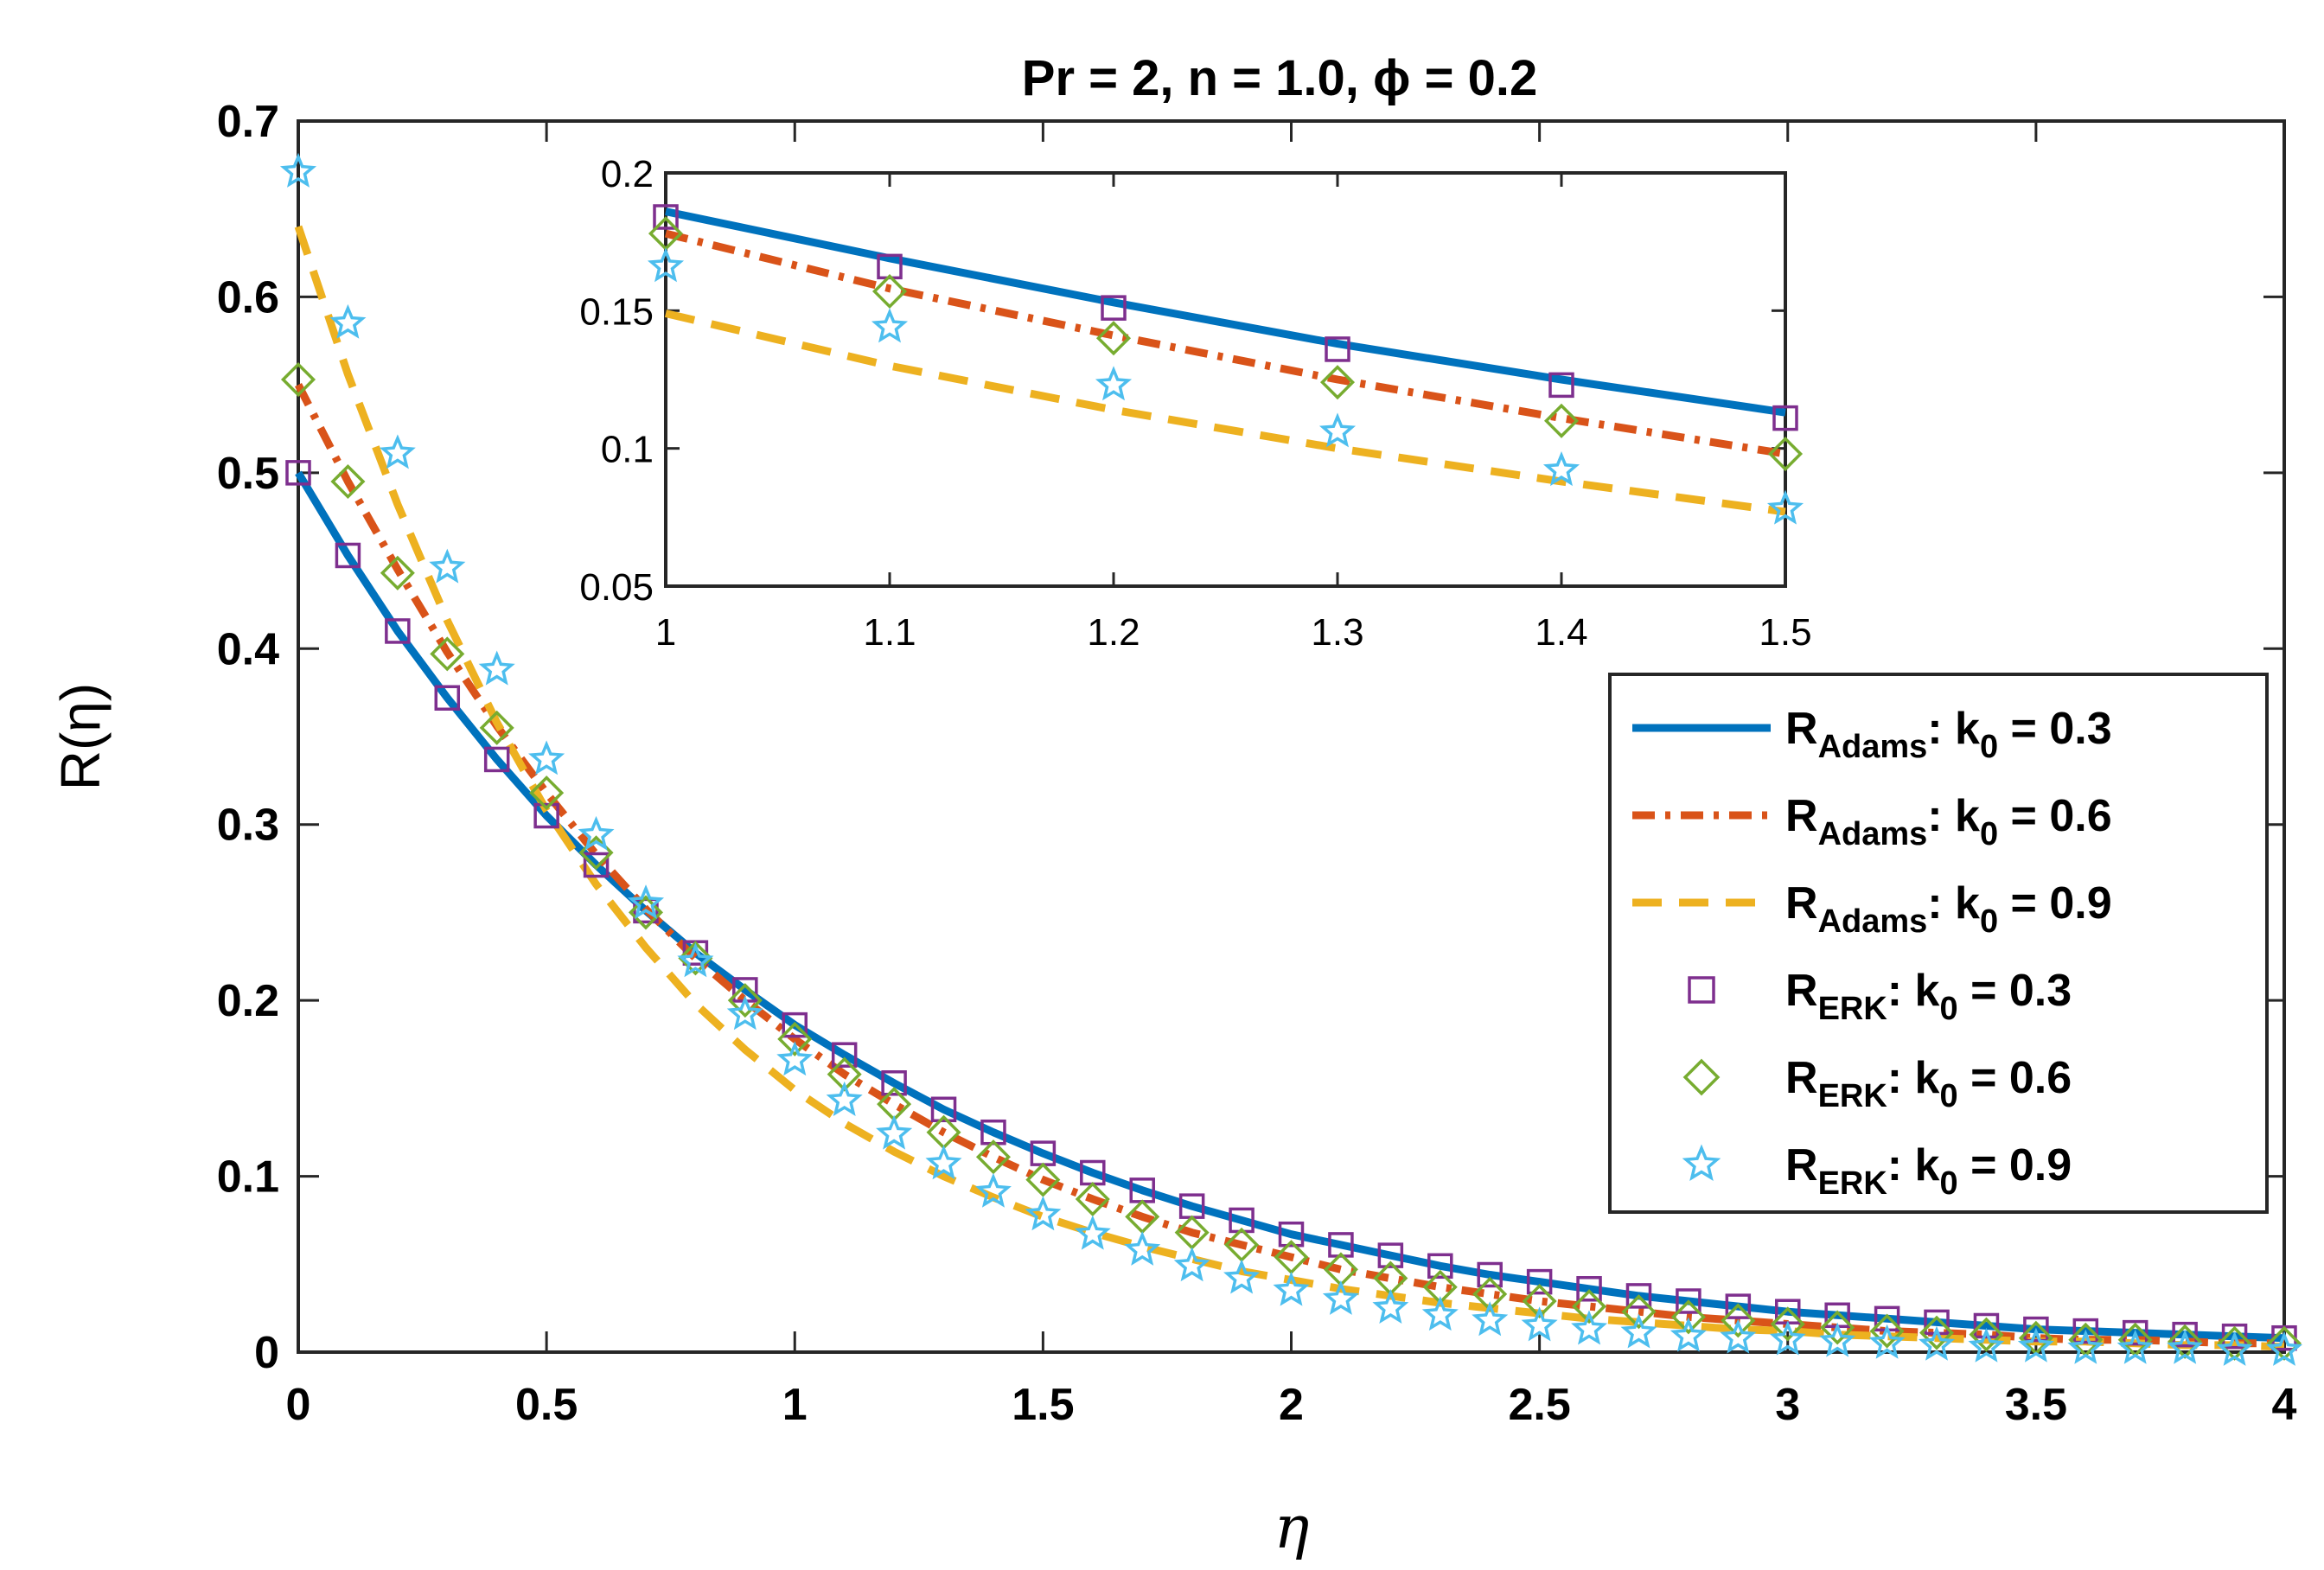 The image size is (2324, 1570). Describe the element at coordinates (1928, 1083) in the screenshot. I see `legend-entry-label: RERK: k0 = 0.6` at that location.